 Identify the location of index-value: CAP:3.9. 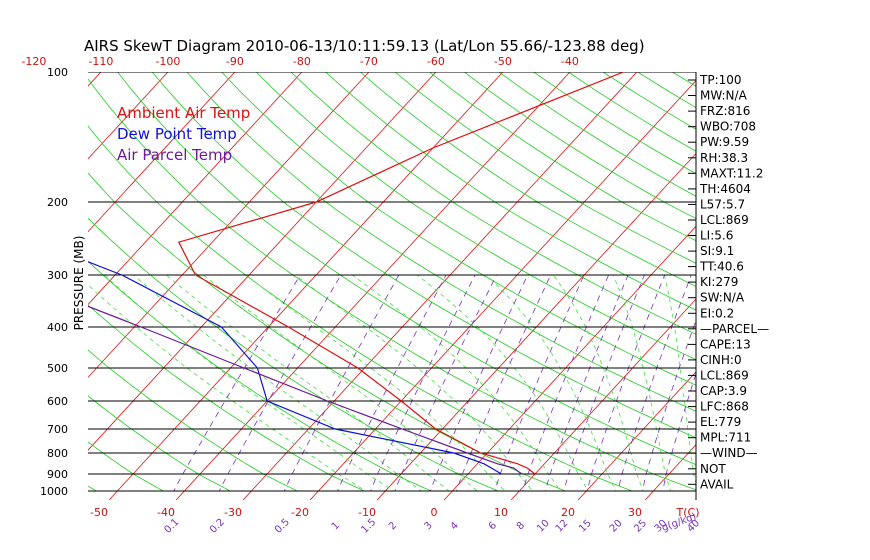
(723, 391).